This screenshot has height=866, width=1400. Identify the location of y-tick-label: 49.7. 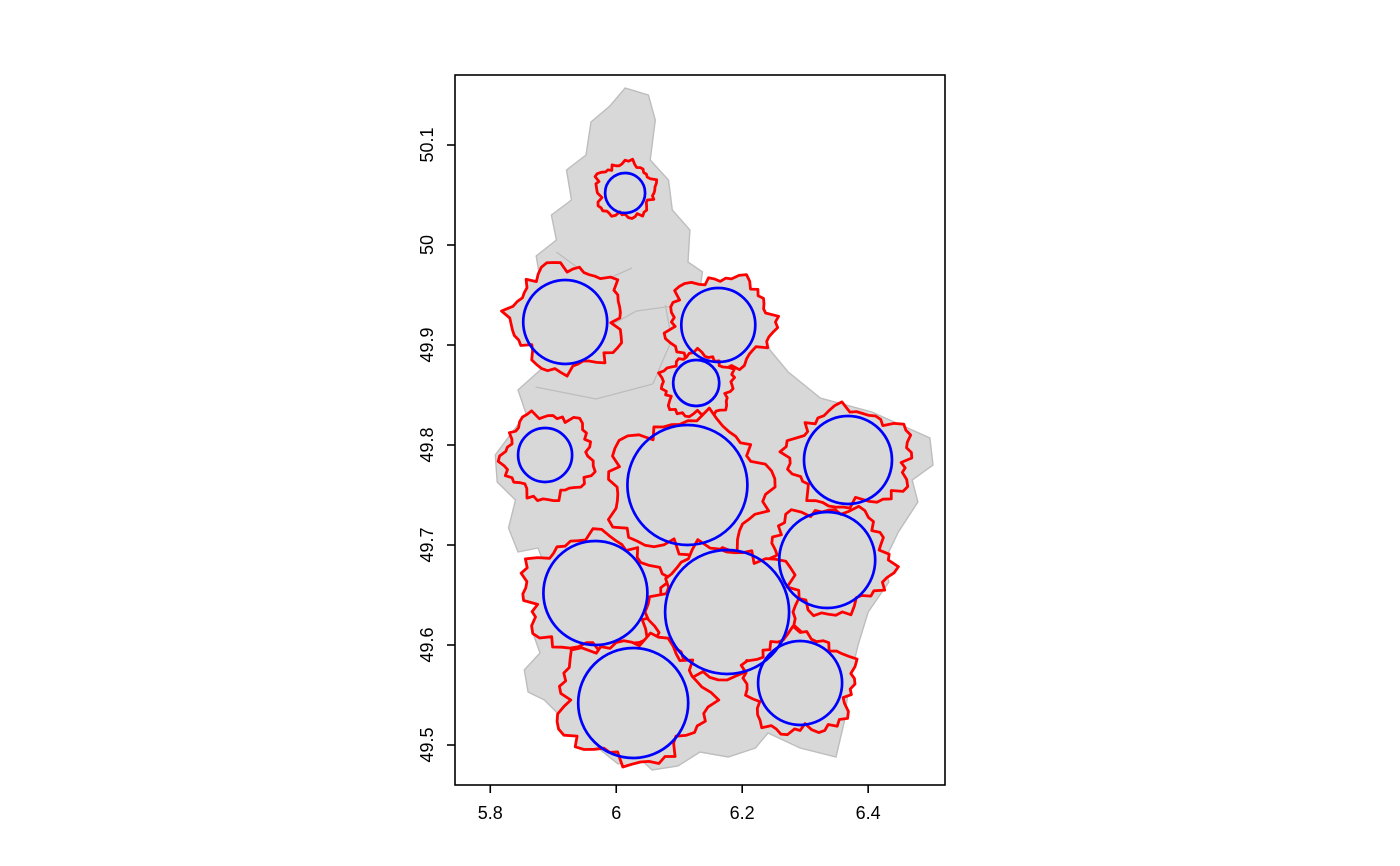
(427, 544).